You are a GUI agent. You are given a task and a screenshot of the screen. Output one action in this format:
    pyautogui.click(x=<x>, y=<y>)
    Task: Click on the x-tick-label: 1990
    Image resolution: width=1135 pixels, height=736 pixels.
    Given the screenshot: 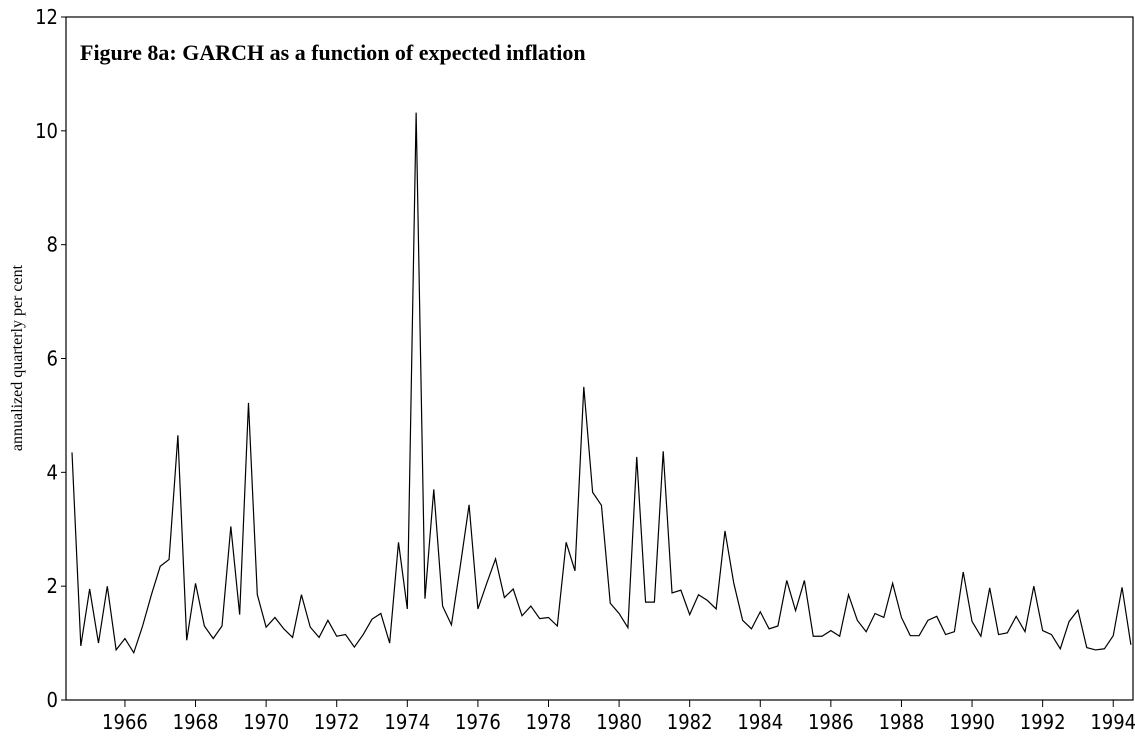 What is the action you would take?
    pyautogui.click(x=972, y=722)
    